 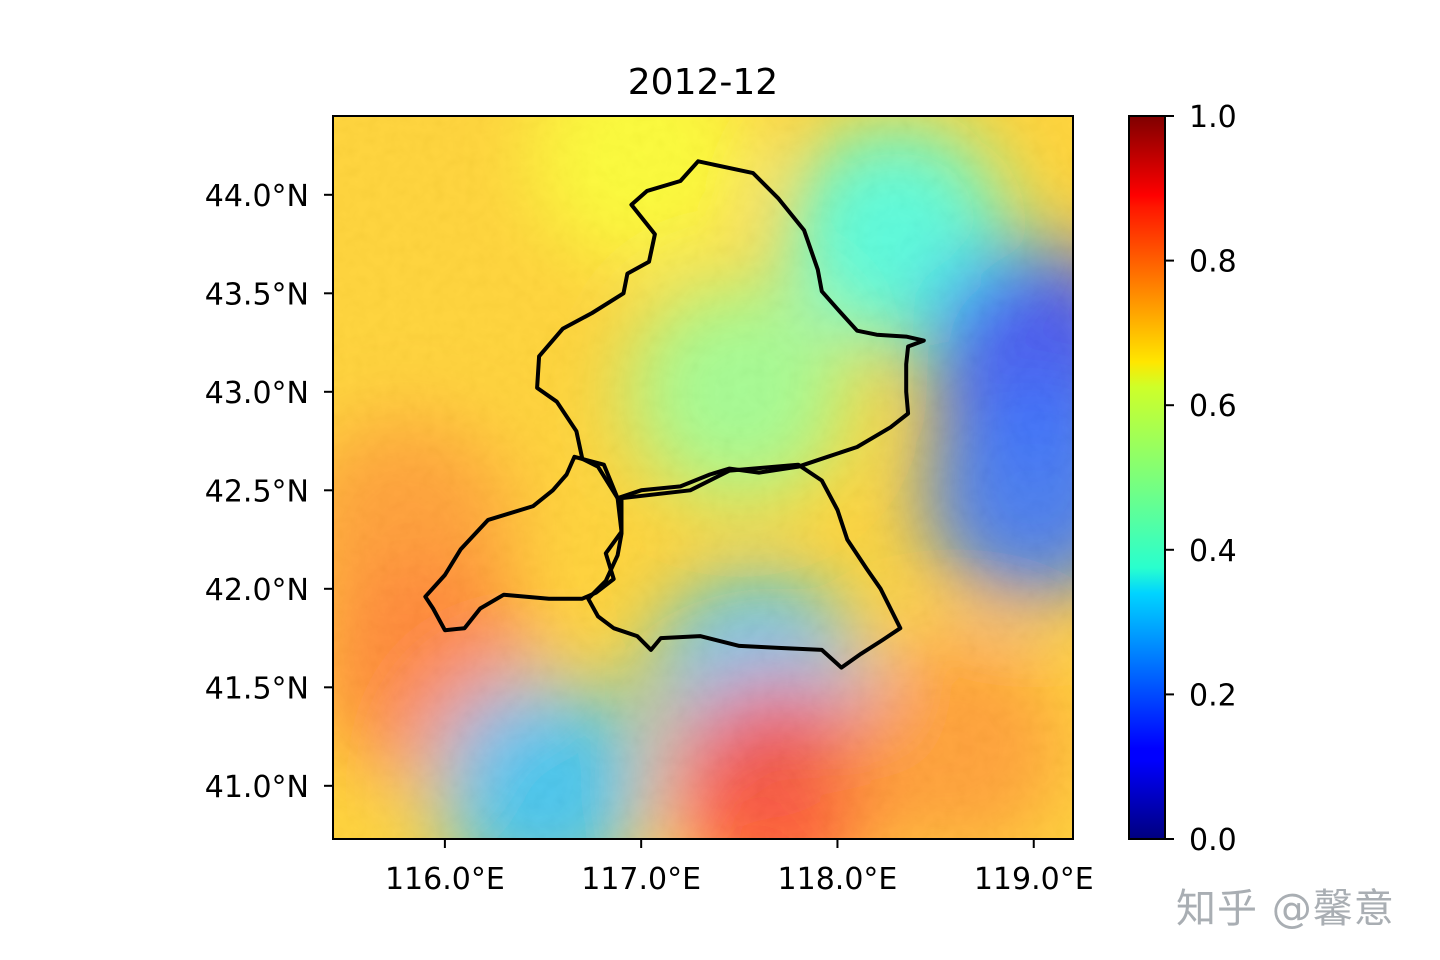 I want to click on colorbar-ticks: 0.0 0.2 0.4 0.6 0.8 1.0, so click(x=1201, y=479).